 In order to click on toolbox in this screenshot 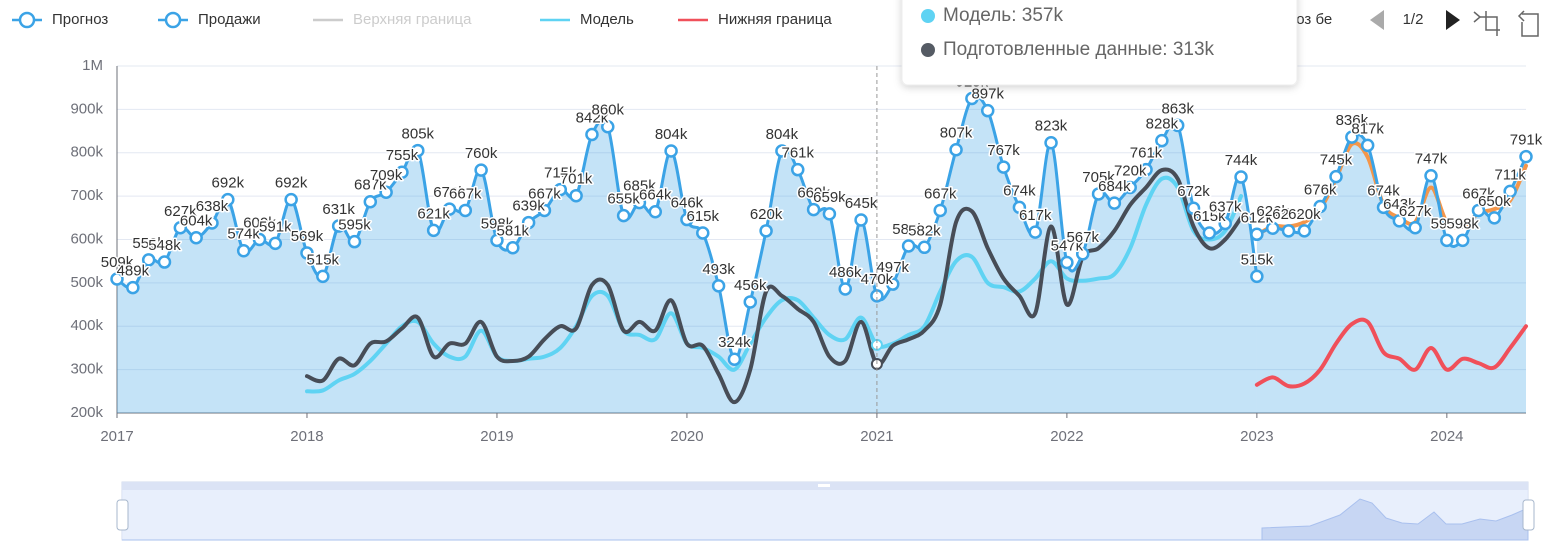, I will do `click(1506, 23)`.